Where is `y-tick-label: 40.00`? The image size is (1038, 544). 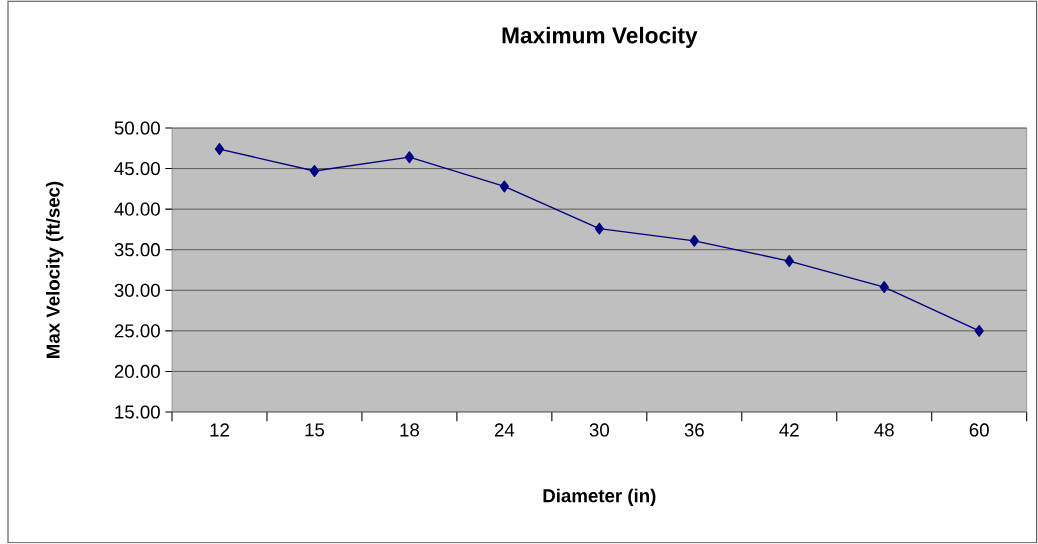 y-tick-label: 40.00 is located at coordinates (137, 209).